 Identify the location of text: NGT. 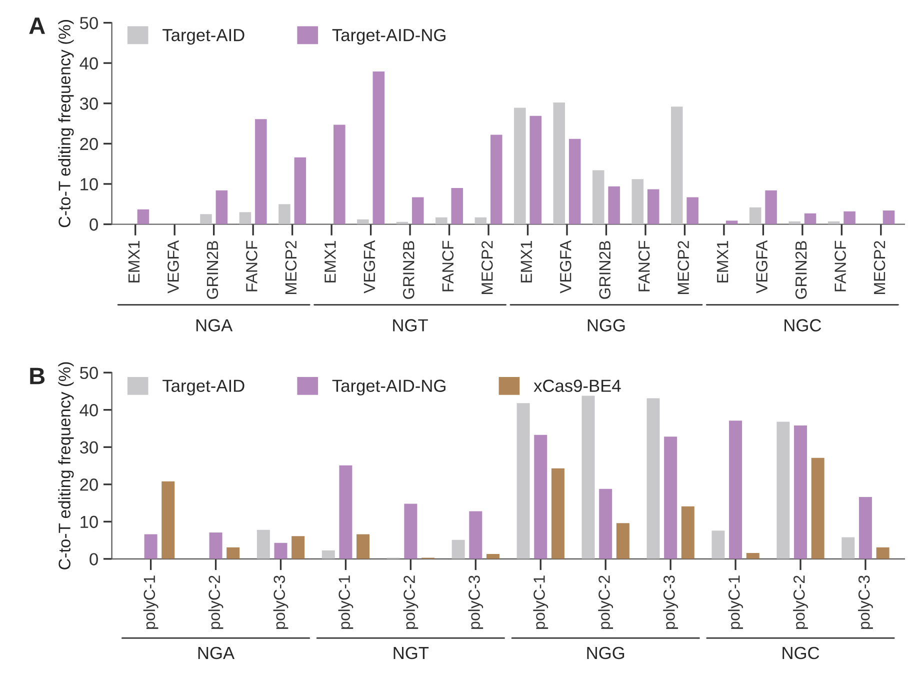
(410, 325).